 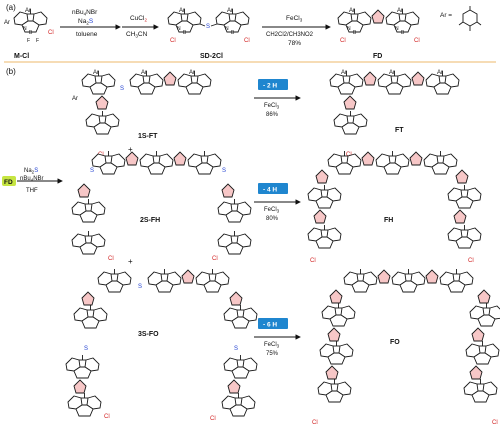 I want to click on compound-ft: Cl Ar Ar Ar, so click(x=394, y=114).